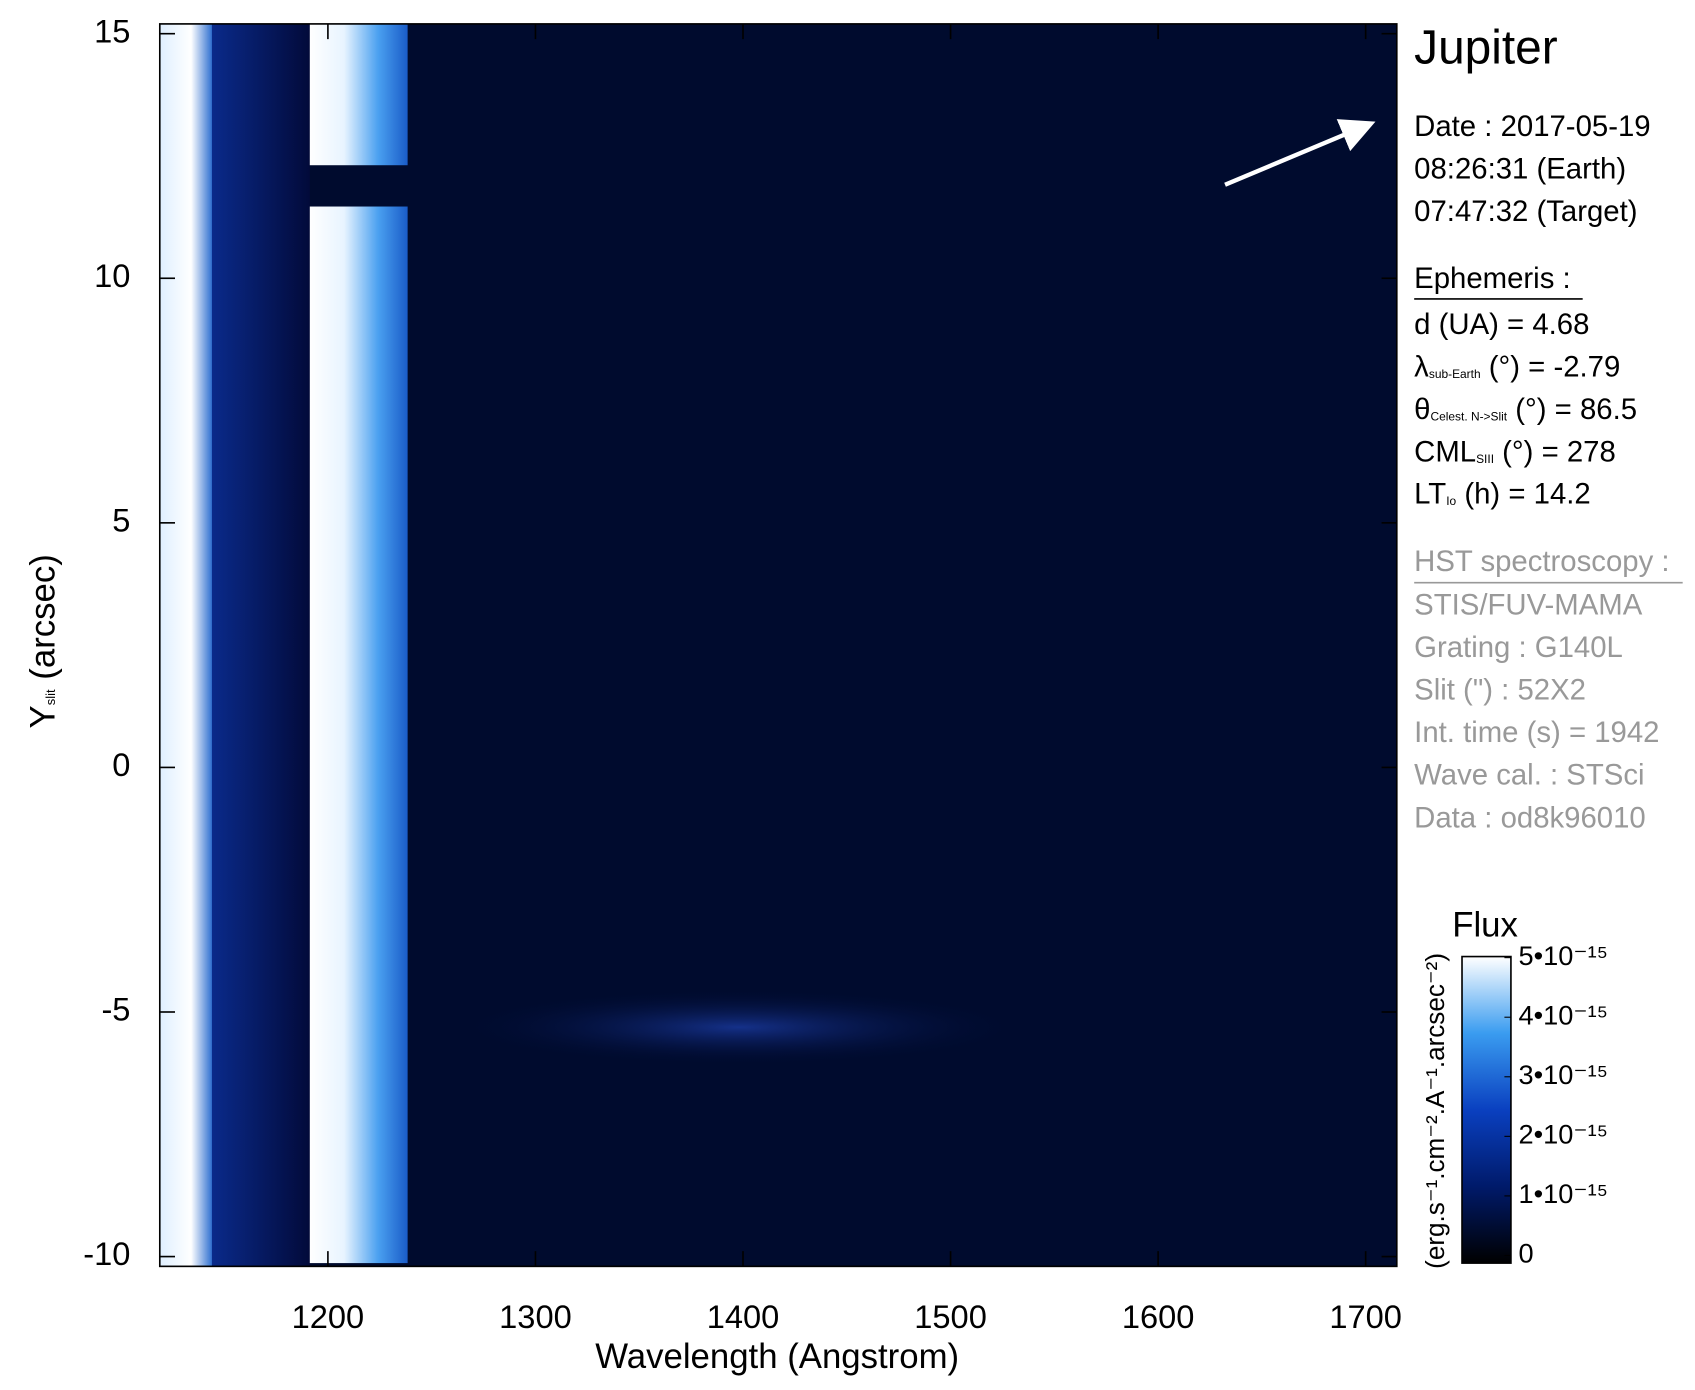  What do you see at coordinates (1528, 604) in the screenshot?
I see `hst-line: STIS/FUV-MAMA` at bounding box center [1528, 604].